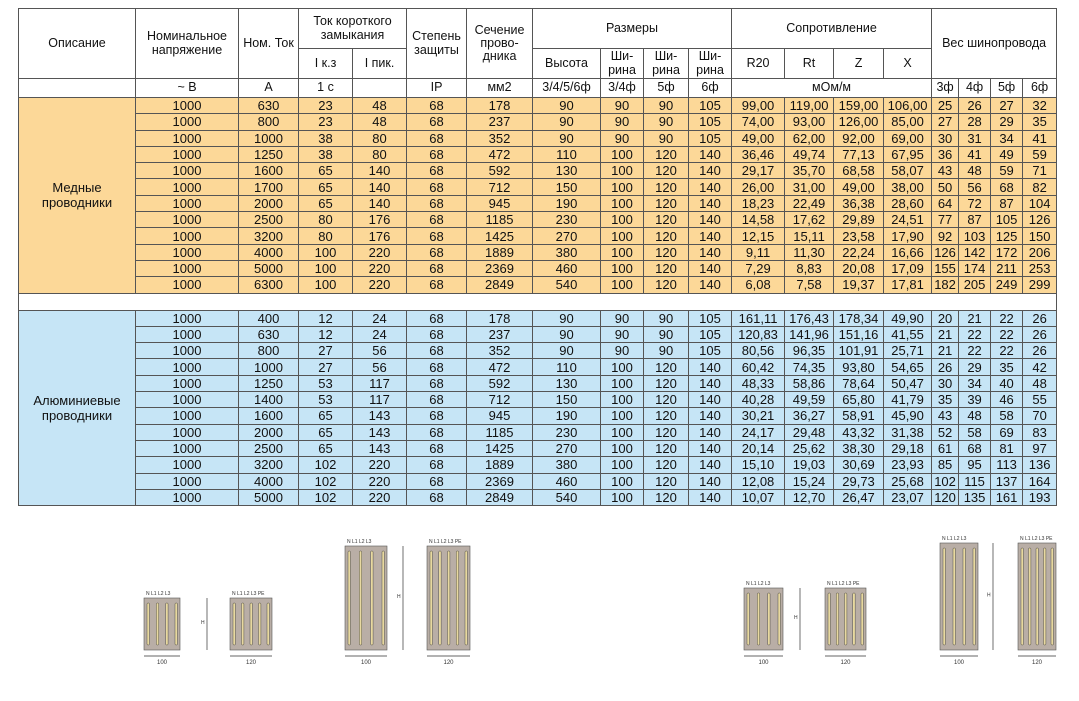 This screenshot has height=701, width=1079. I want to click on cell: 136, so click(1040, 465).